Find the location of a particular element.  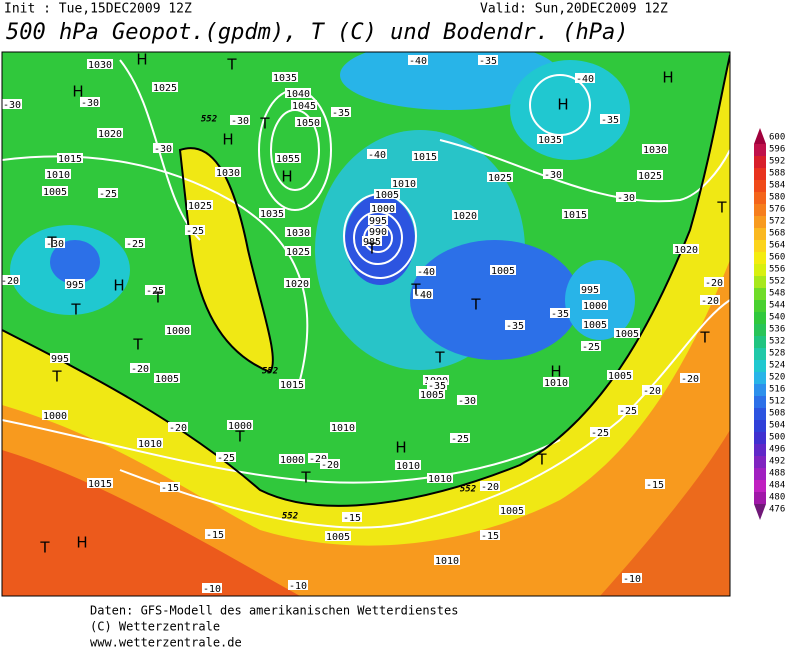

legend-label: 488 is located at coordinates (777, 474).